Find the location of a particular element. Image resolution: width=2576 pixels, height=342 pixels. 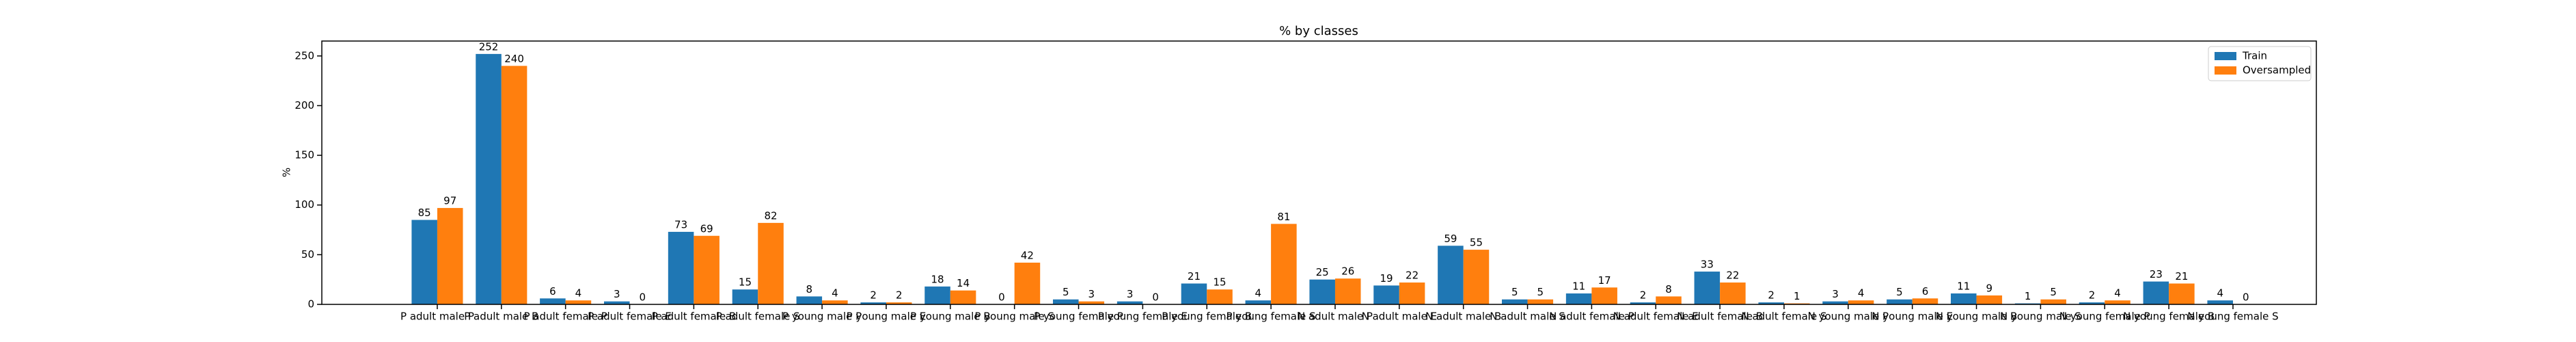

y-tick-label: 0 is located at coordinates (310, 304).